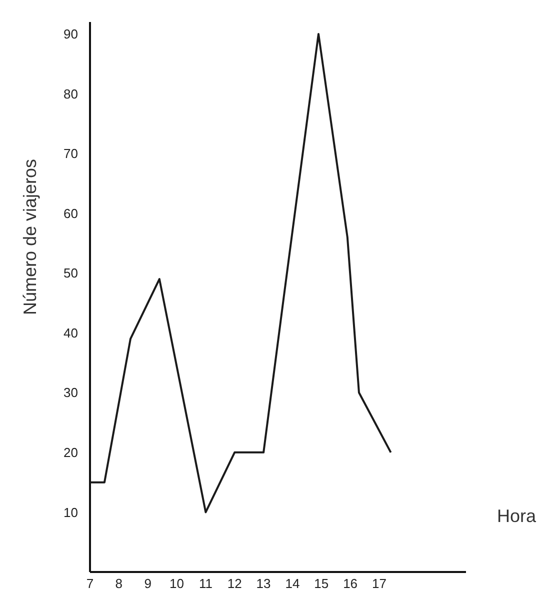 The width and height of the screenshot is (548, 606). Describe the element at coordinates (71, 213) in the screenshot. I see `y-tick-label: 60` at that location.